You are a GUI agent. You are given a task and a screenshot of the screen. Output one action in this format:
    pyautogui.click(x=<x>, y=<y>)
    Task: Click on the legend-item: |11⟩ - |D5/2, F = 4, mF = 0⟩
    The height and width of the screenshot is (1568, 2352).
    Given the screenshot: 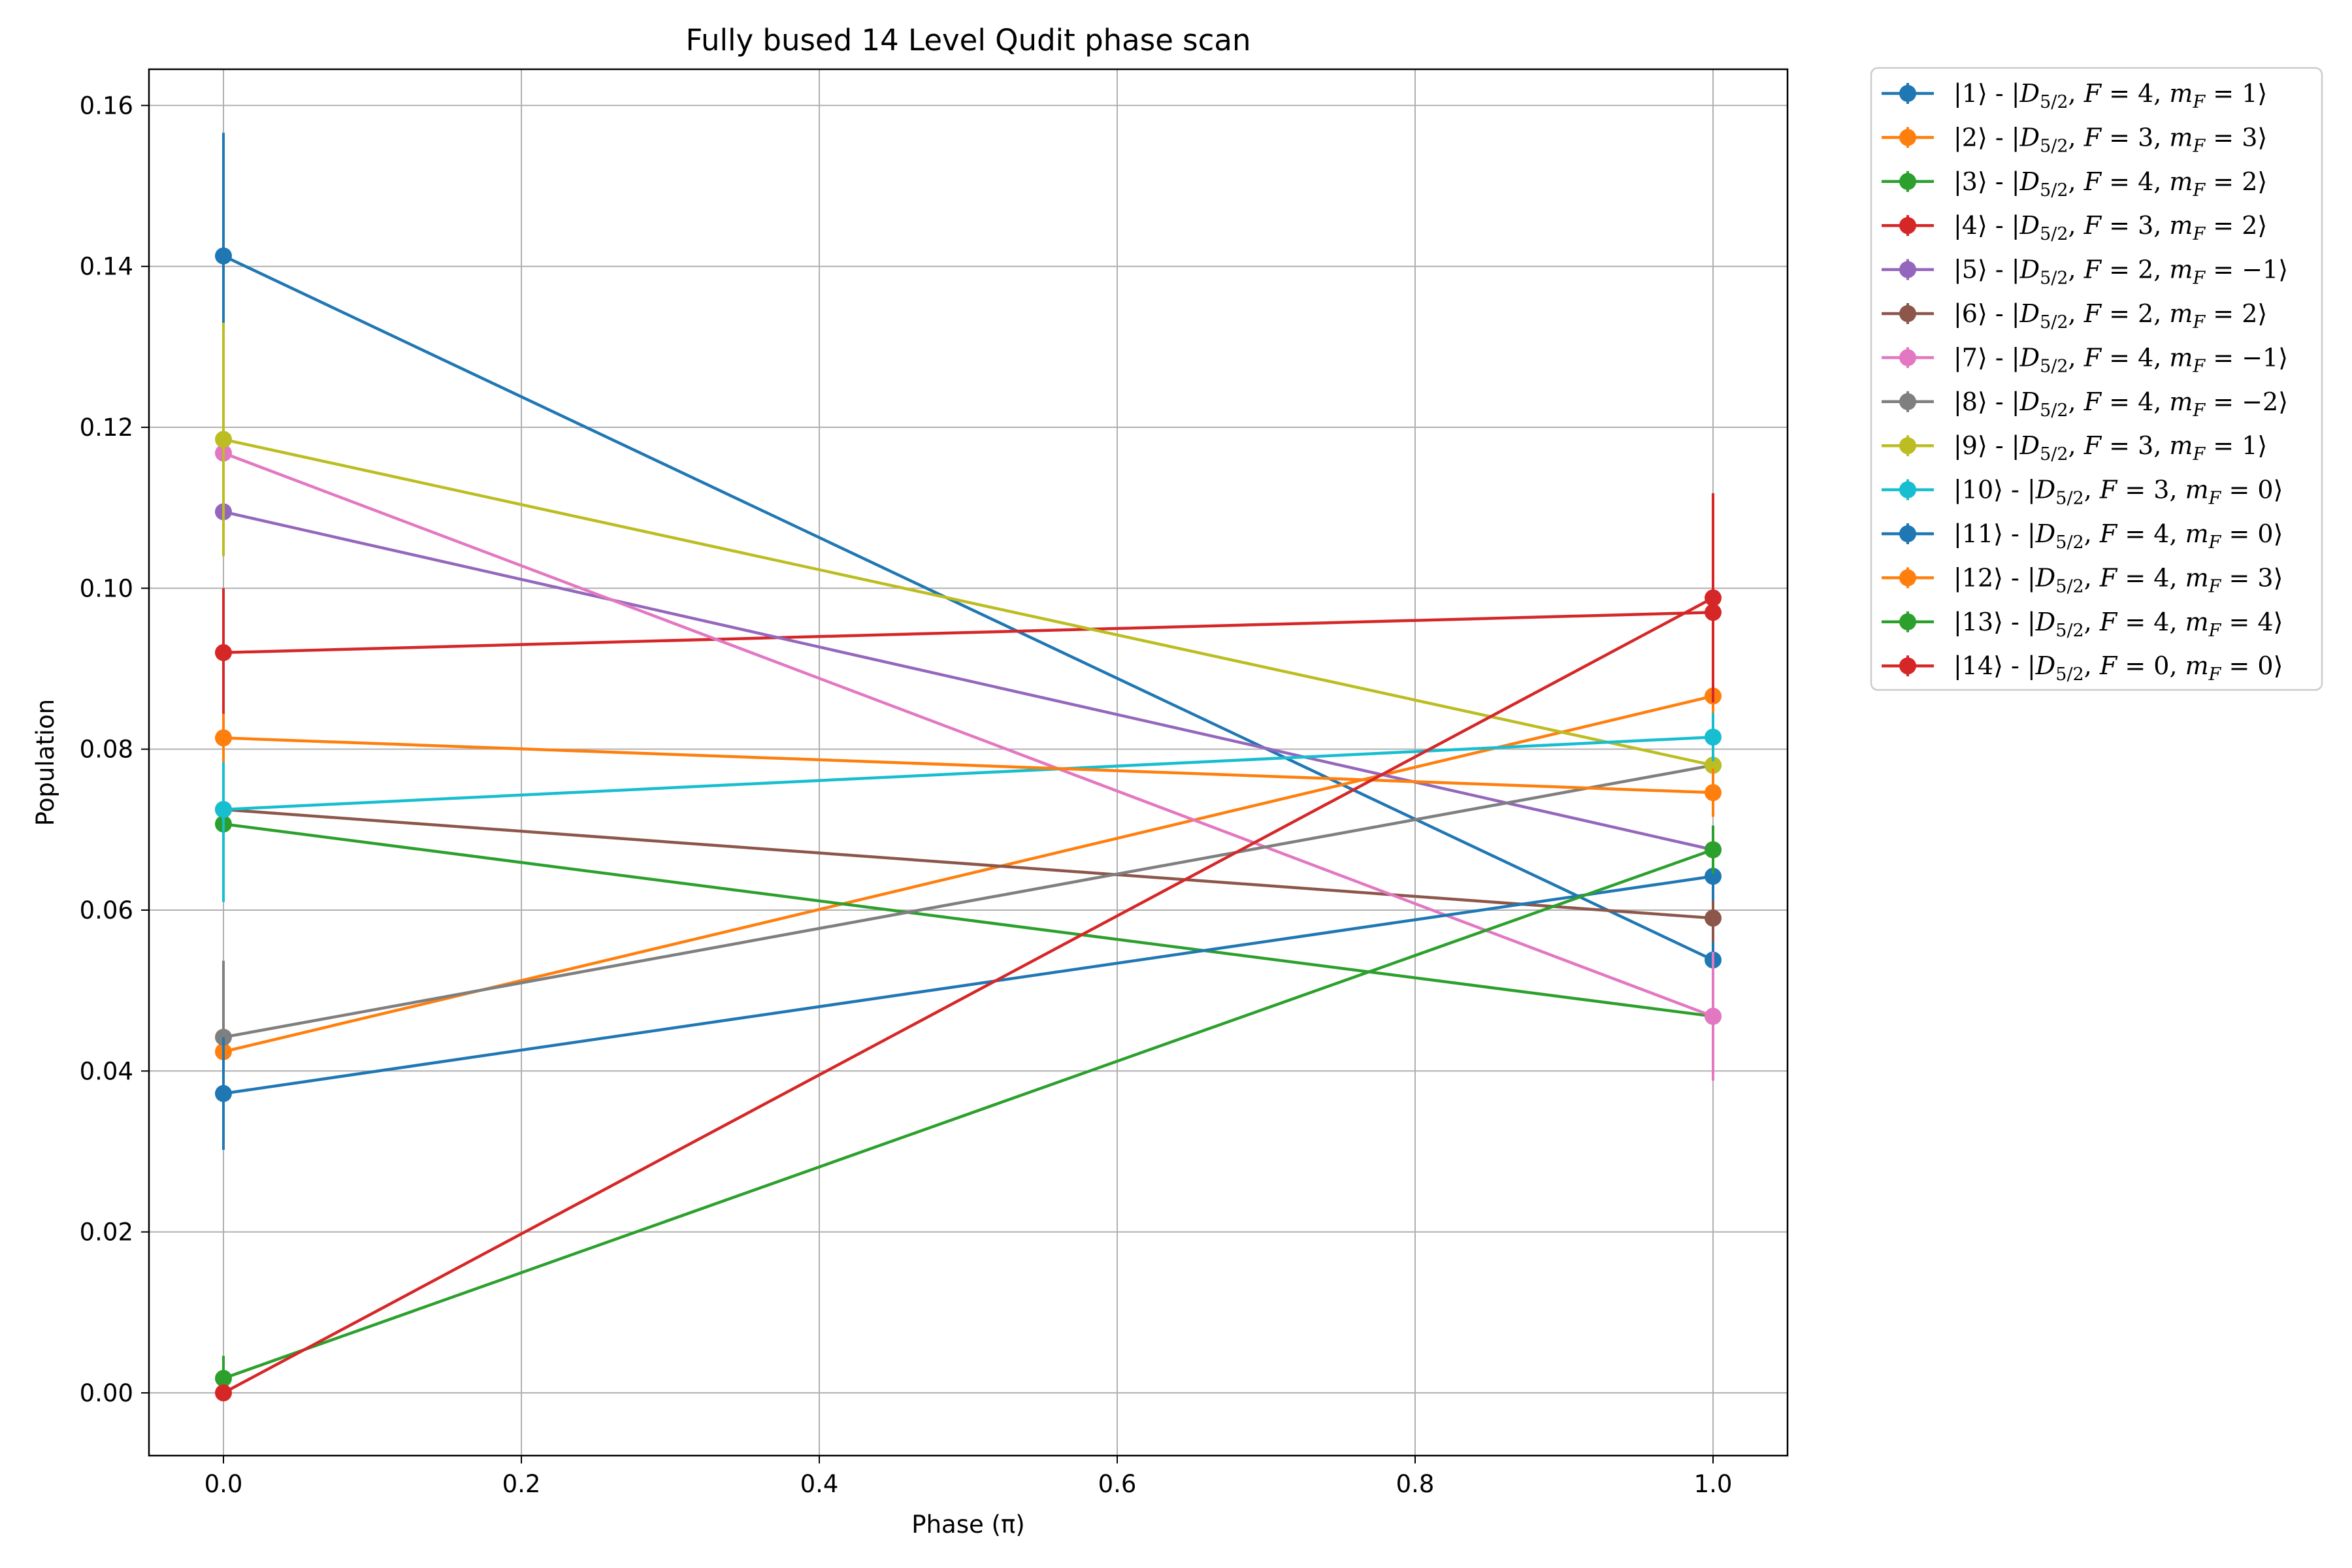 What is the action you would take?
    pyautogui.click(x=2082, y=536)
    